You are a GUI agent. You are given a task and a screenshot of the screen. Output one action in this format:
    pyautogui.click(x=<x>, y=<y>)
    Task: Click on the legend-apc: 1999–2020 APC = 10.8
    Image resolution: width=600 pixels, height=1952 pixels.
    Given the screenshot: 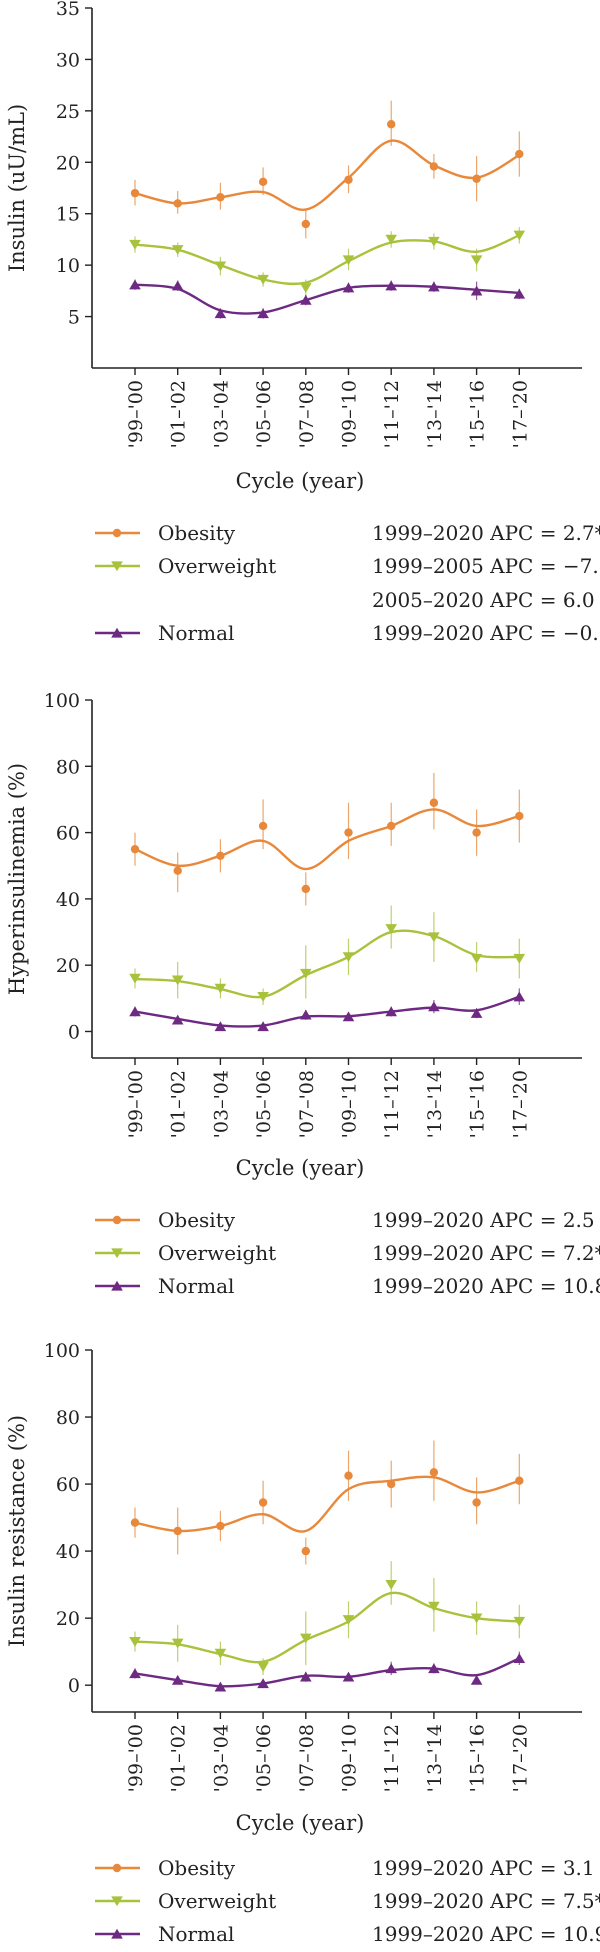 What is the action you would take?
    pyautogui.click(x=486, y=1286)
    